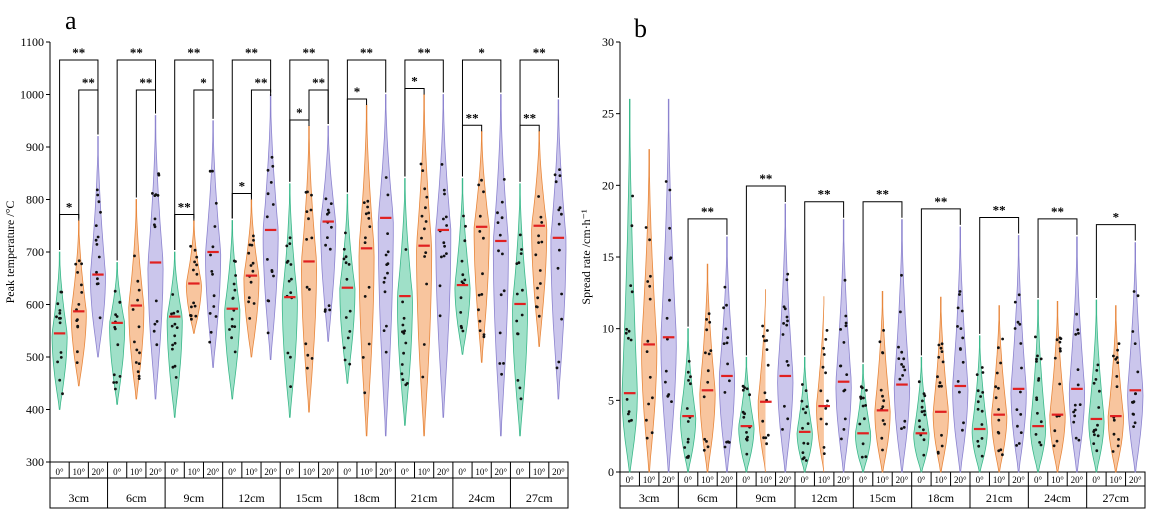  What do you see at coordinates (608, 257) in the screenshot?
I see `y-tick-label: 15` at bounding box center [608, 257].